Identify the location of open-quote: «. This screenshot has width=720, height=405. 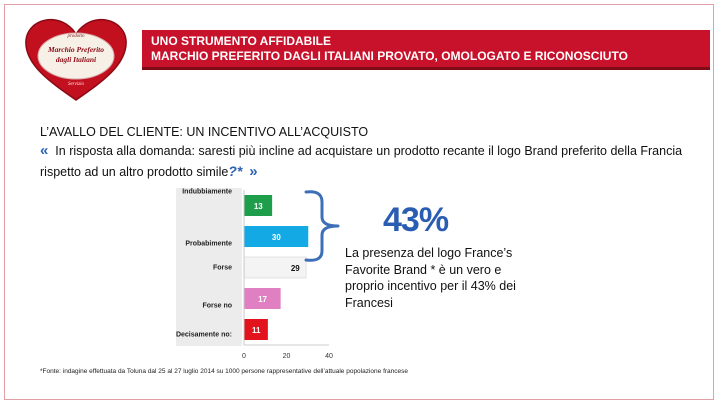
(44, 150).